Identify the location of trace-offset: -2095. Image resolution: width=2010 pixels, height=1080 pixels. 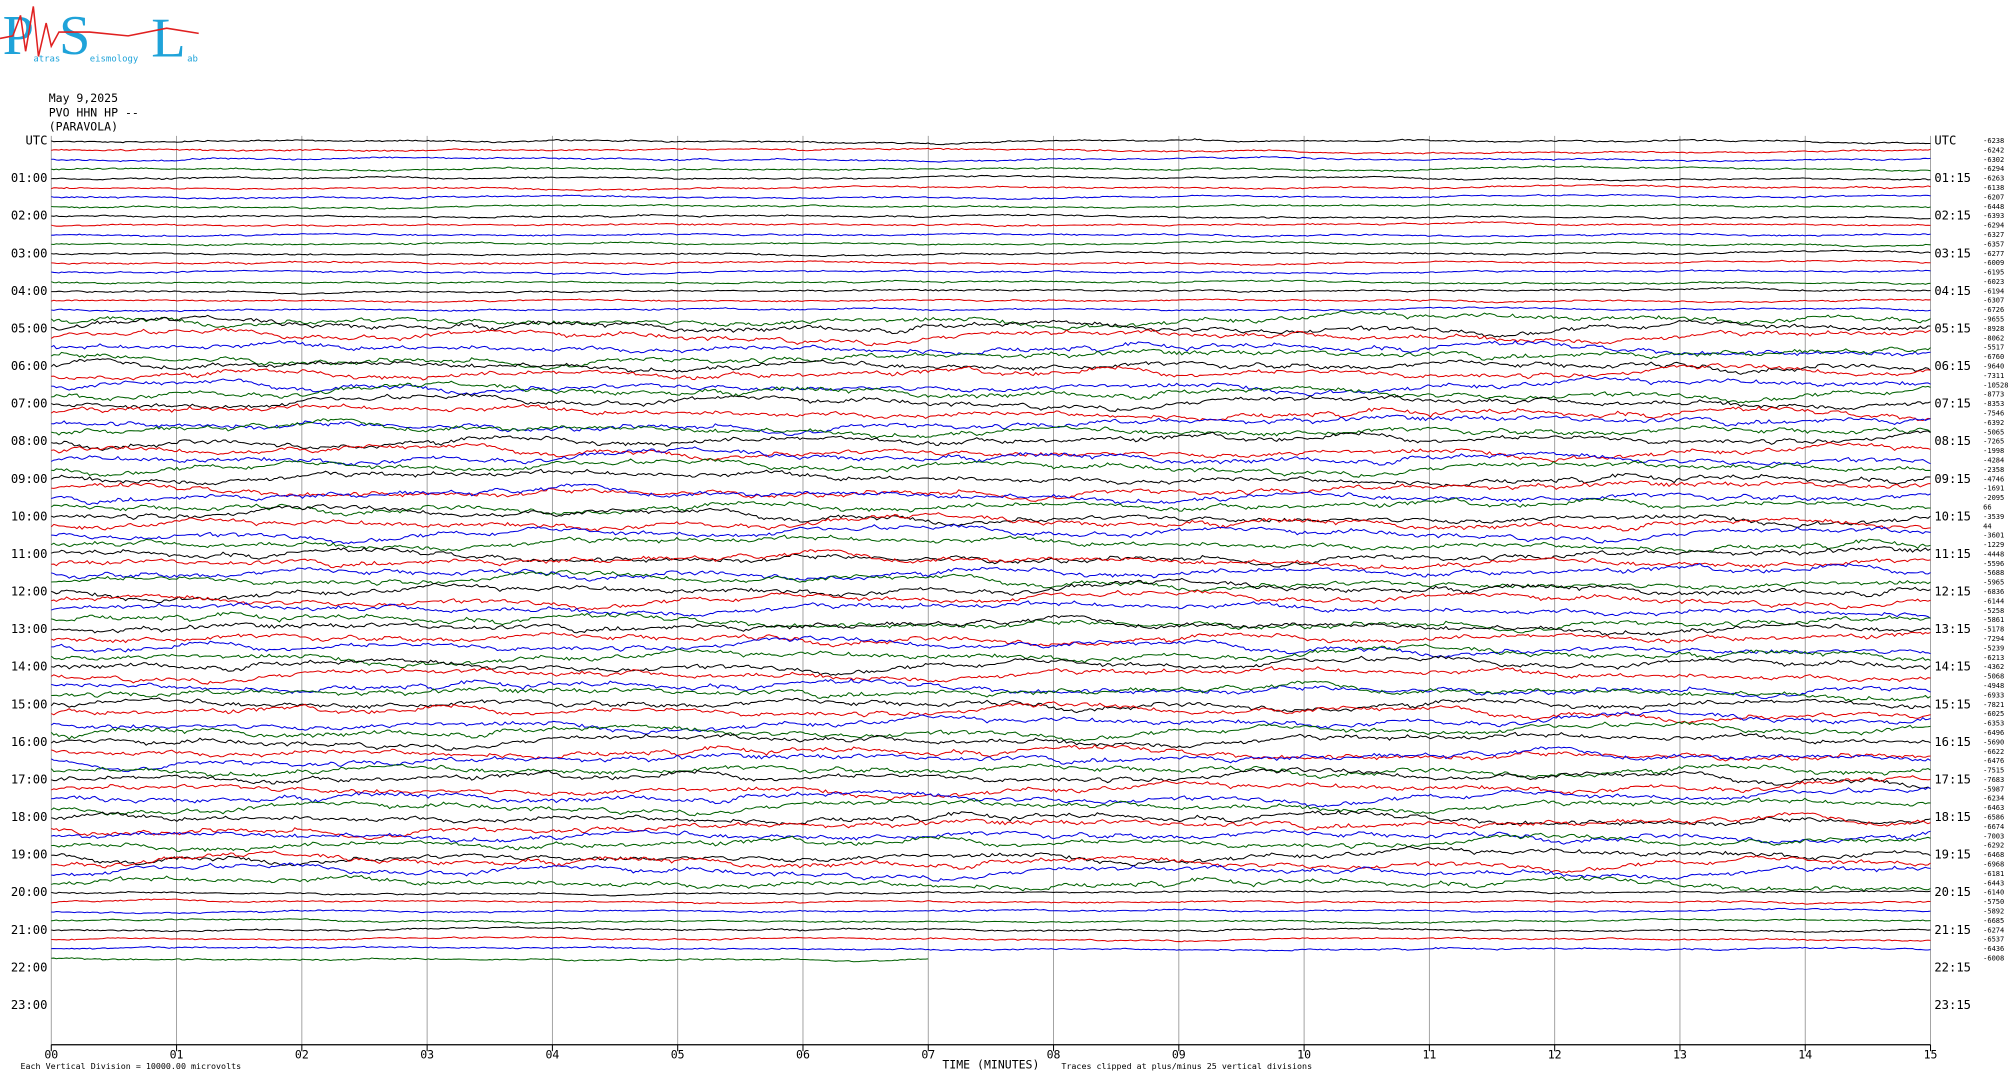
(1993, 497).